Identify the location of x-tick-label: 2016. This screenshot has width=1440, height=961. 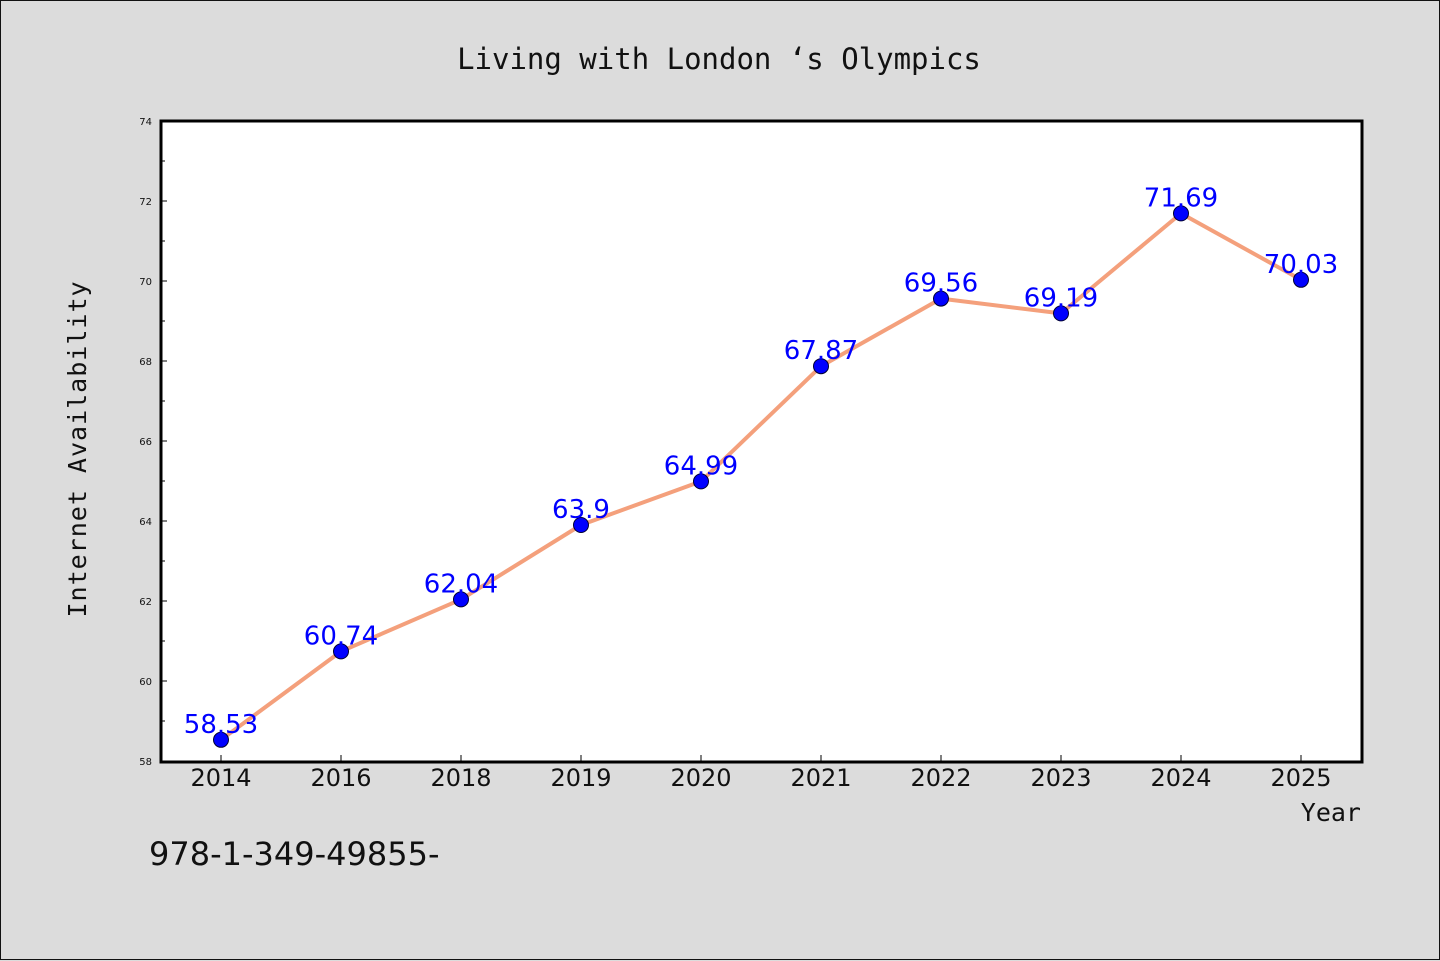
(340, 778).